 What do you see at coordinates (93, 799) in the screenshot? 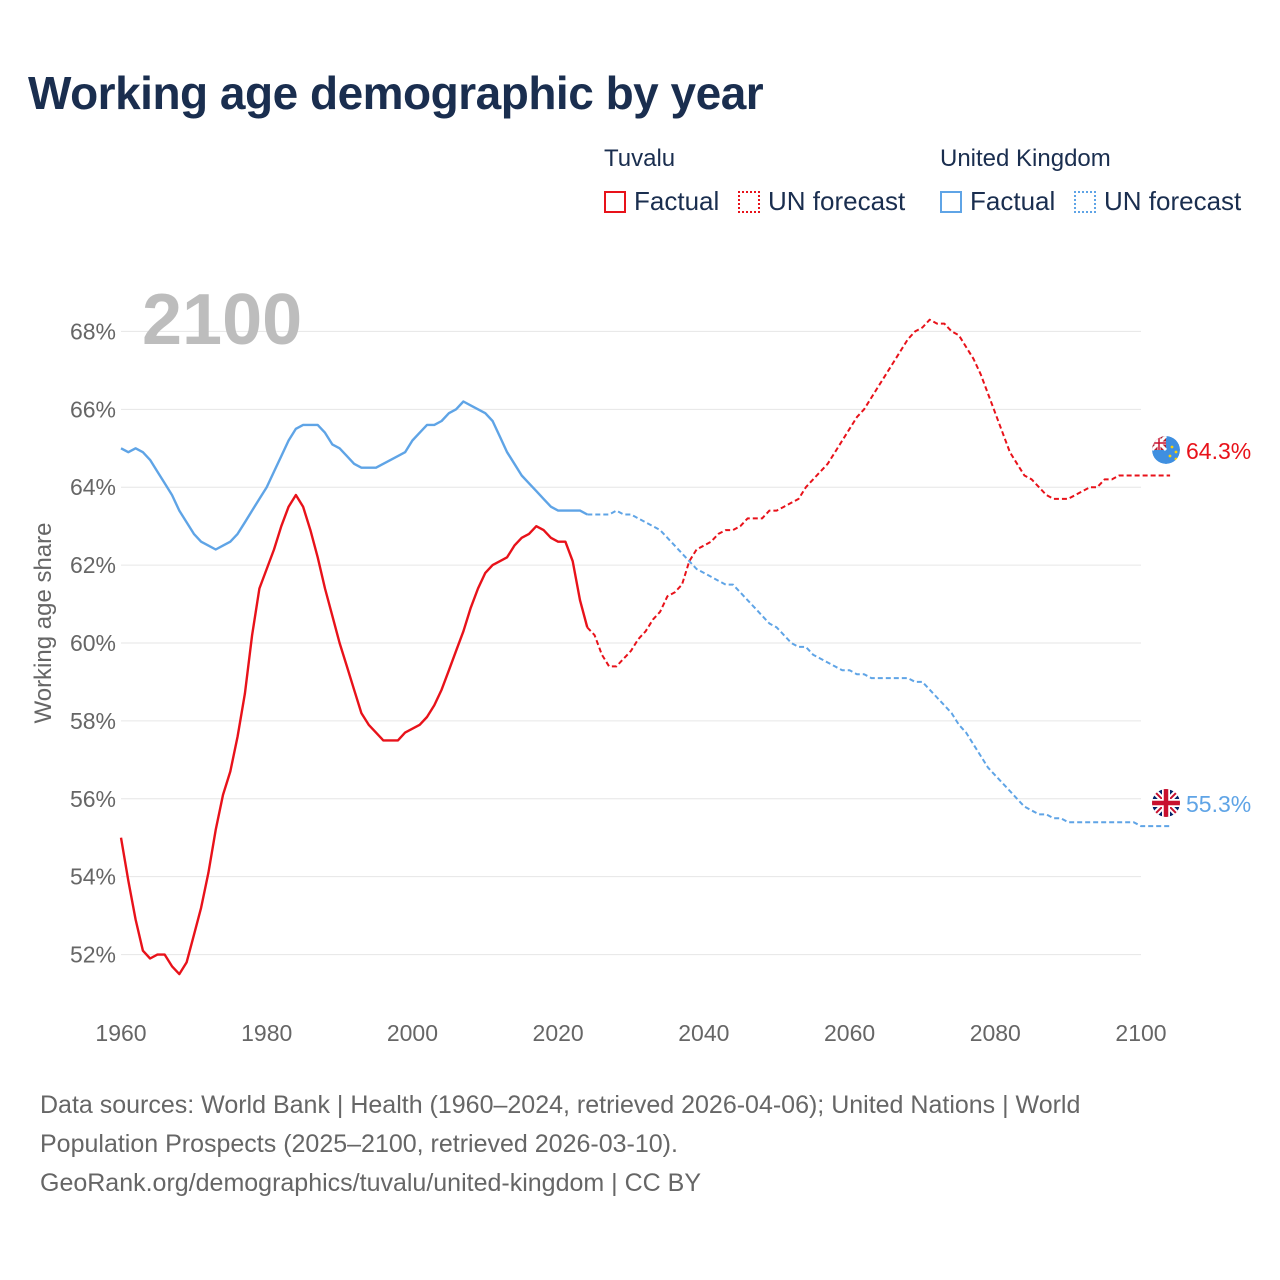
I see `y-tick-label: 56%` at bounding box center [93, 799].